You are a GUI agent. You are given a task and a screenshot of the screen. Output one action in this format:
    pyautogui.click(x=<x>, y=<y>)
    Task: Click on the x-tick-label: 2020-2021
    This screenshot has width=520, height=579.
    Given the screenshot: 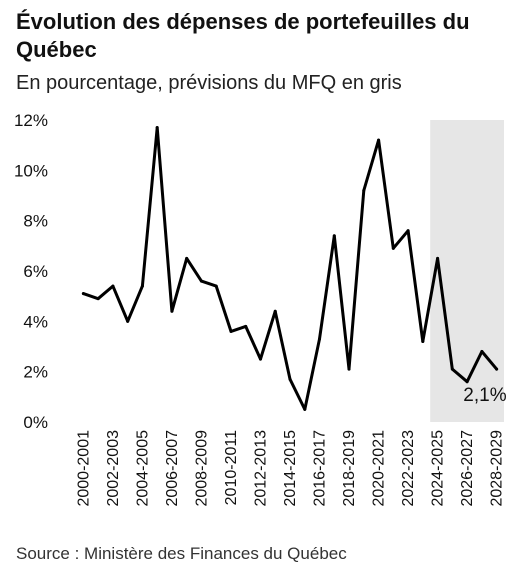 What is the action you would take?
    pyautogui.click(x=379, y=468)
    